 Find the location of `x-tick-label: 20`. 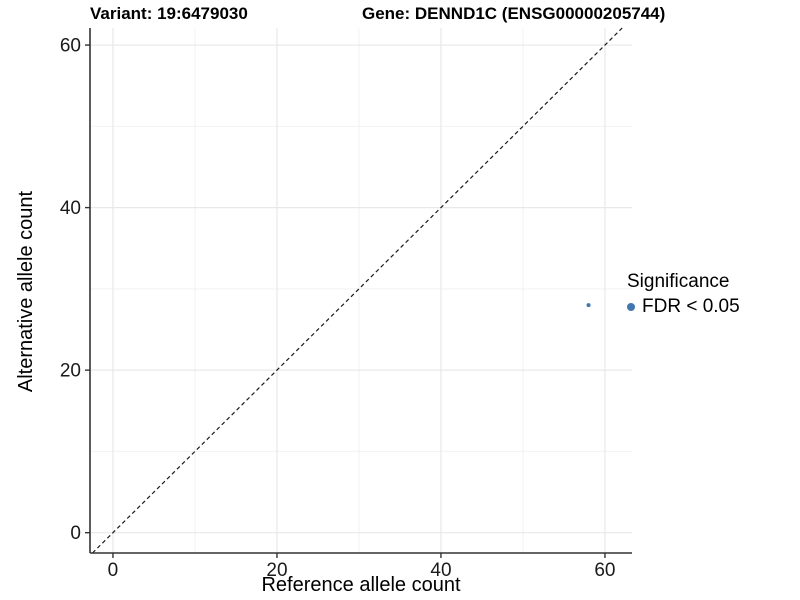

x-tick-label: 20 is located at coordinates (276, 570).